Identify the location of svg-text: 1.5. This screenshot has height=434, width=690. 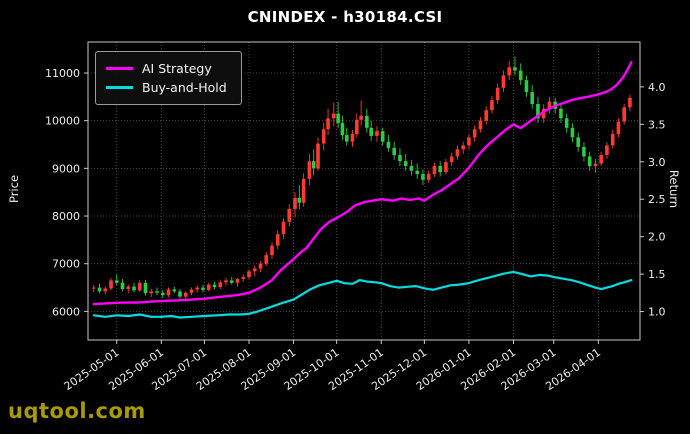
(657, 274).